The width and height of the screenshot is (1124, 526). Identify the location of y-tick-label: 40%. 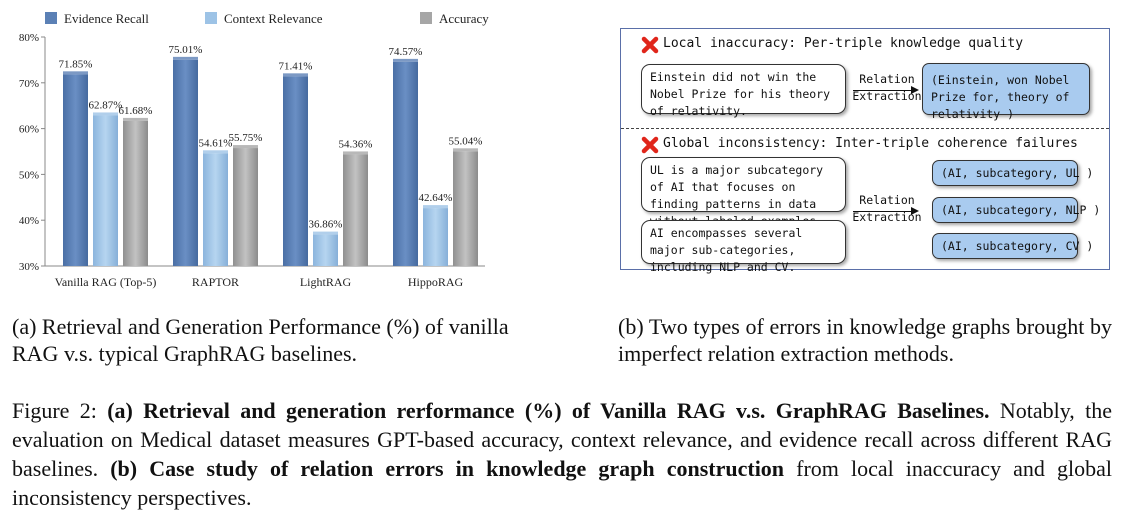
(29, 221).